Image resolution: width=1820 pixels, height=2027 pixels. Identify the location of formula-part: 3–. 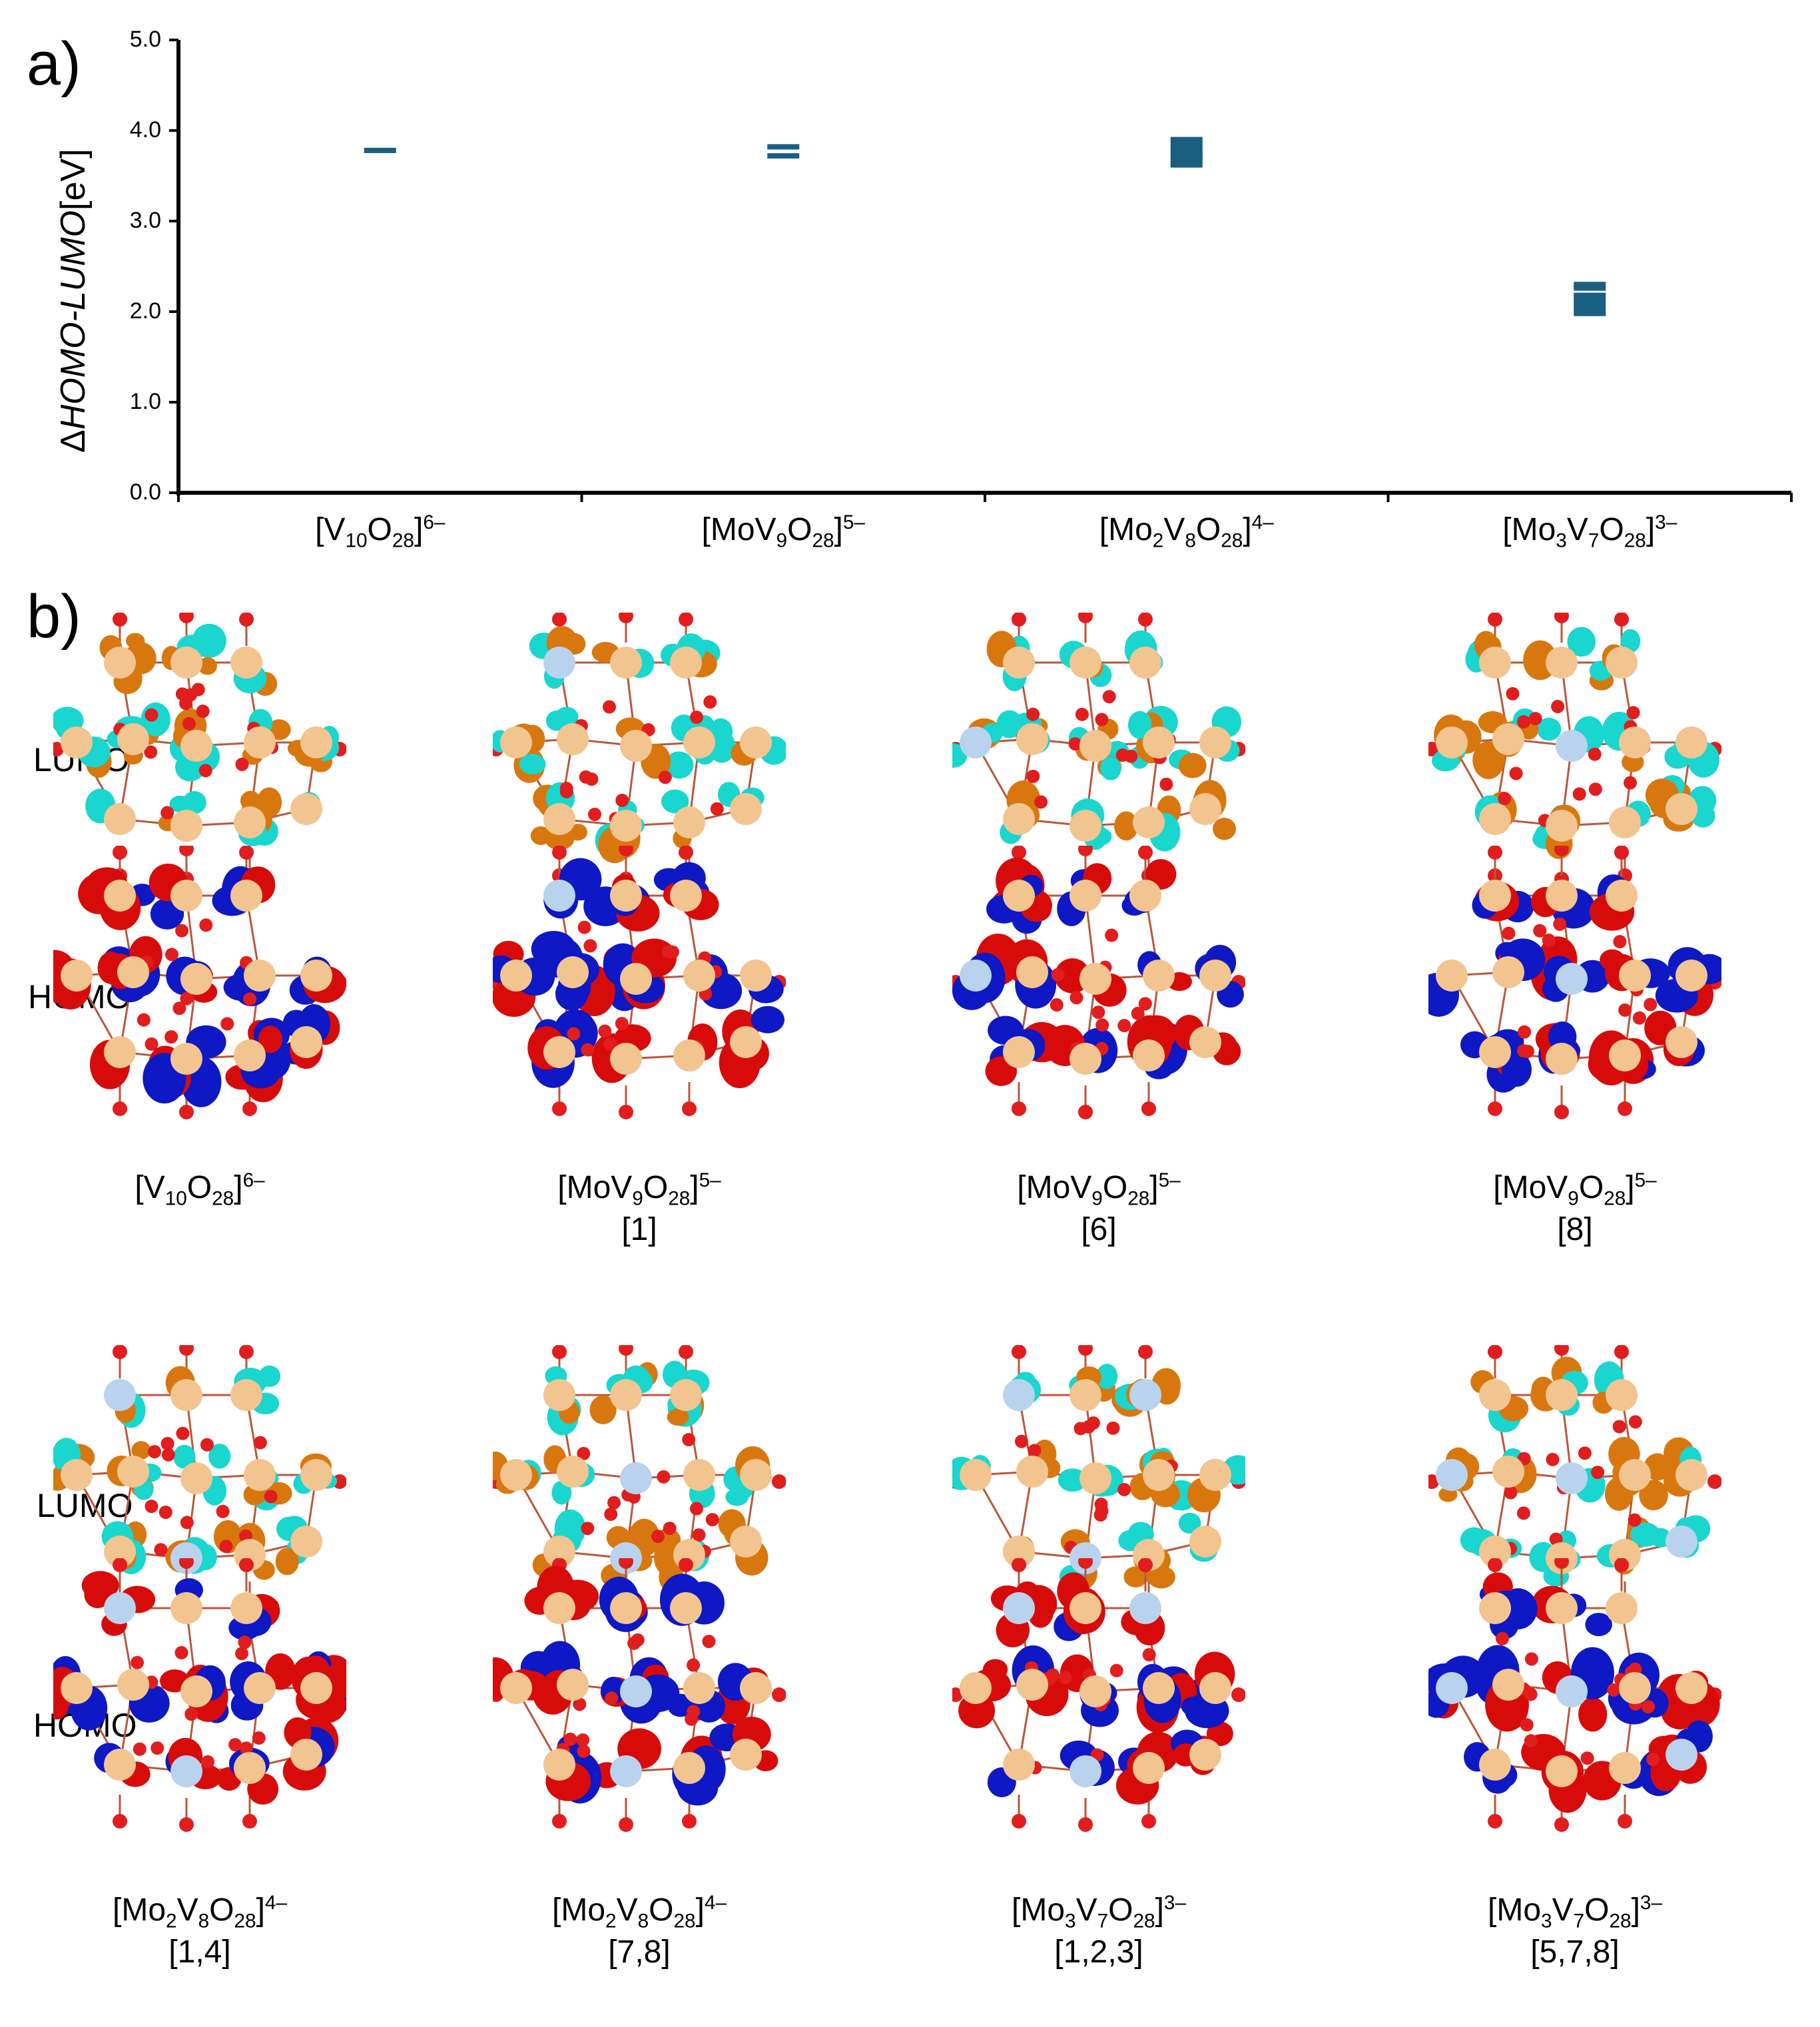
(1174, 1903).